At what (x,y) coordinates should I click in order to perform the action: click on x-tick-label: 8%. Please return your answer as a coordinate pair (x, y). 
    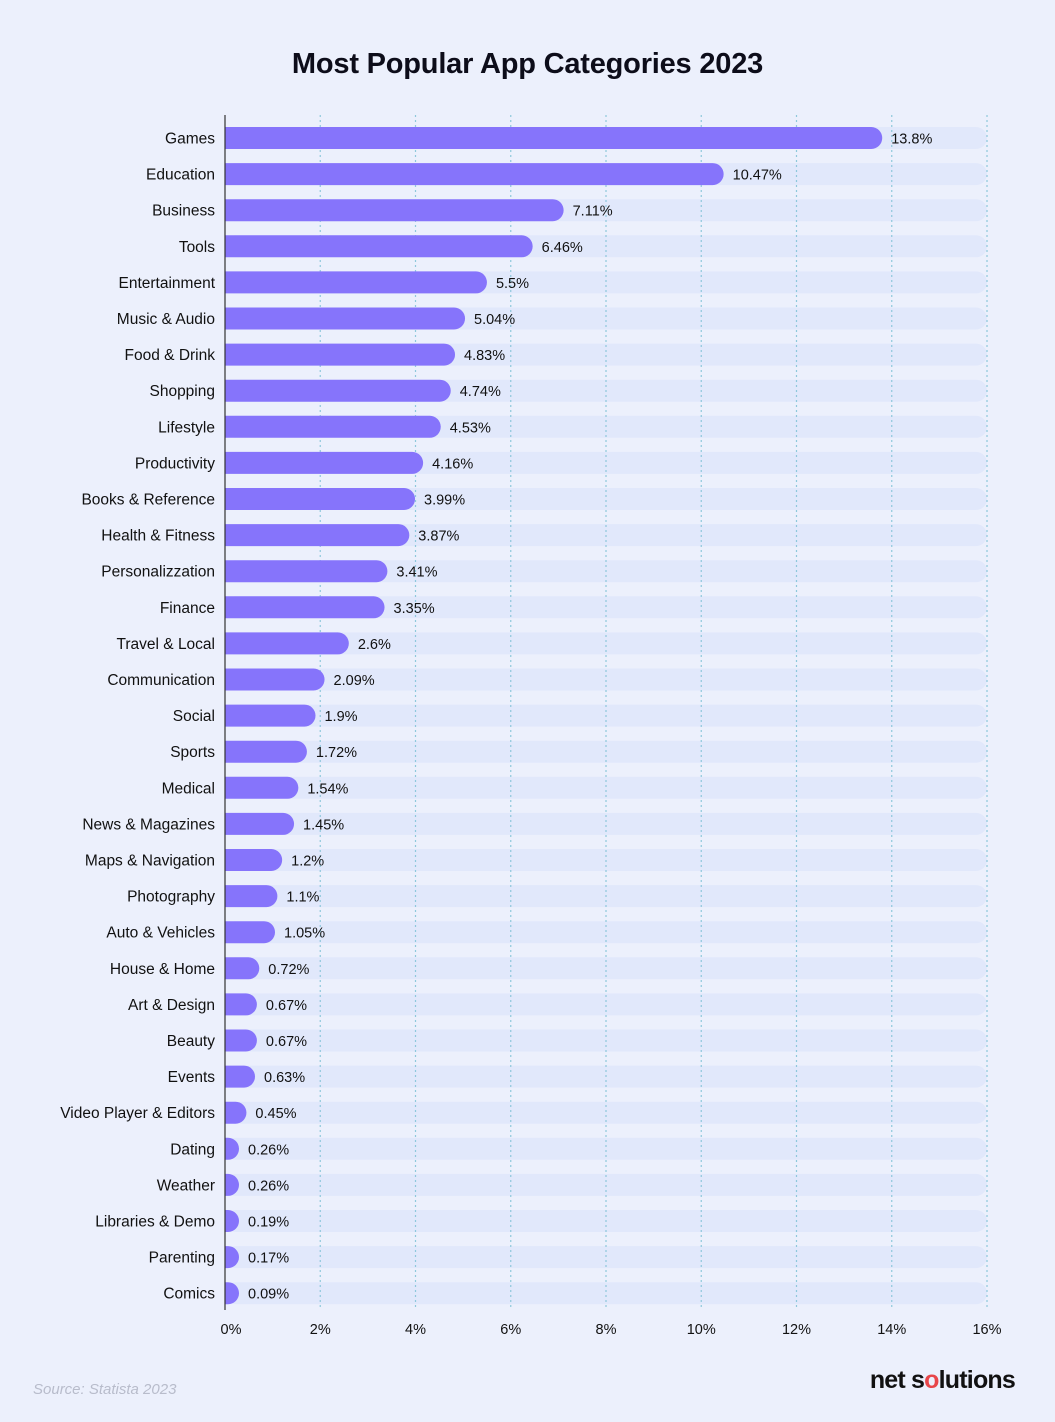
    Looking at the image, I should click on (606, 1330).